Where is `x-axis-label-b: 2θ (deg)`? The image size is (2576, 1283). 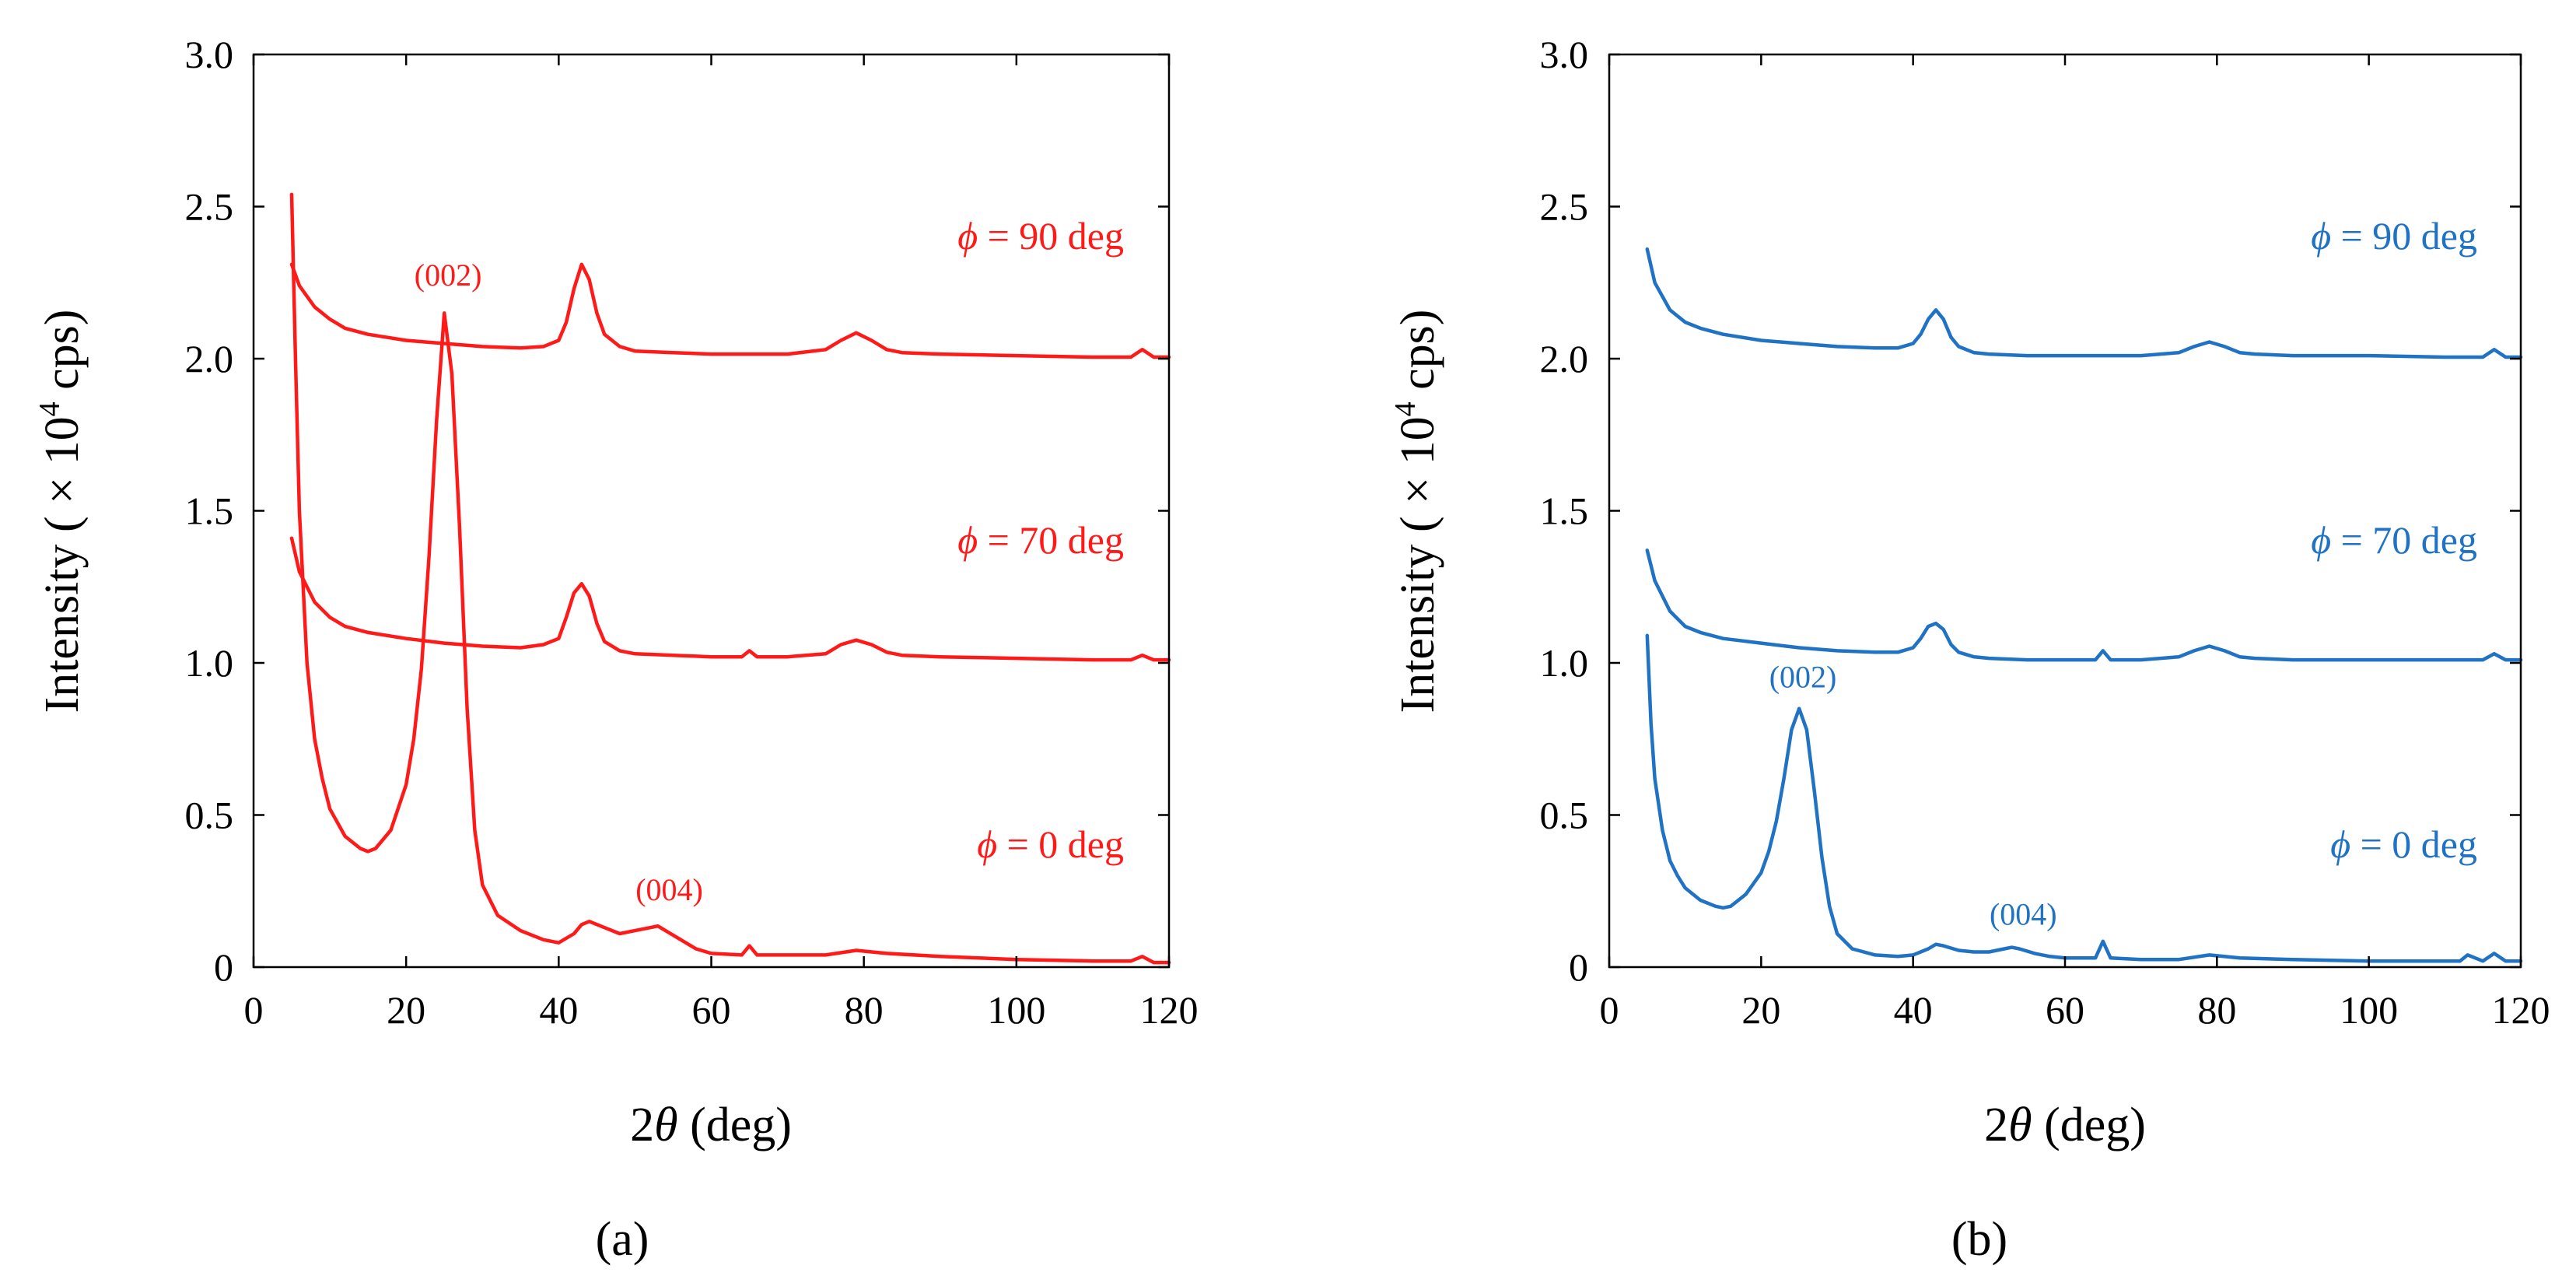 x-axis-label-b: 2θ (deg) is located at coordinates (2065, 1125).